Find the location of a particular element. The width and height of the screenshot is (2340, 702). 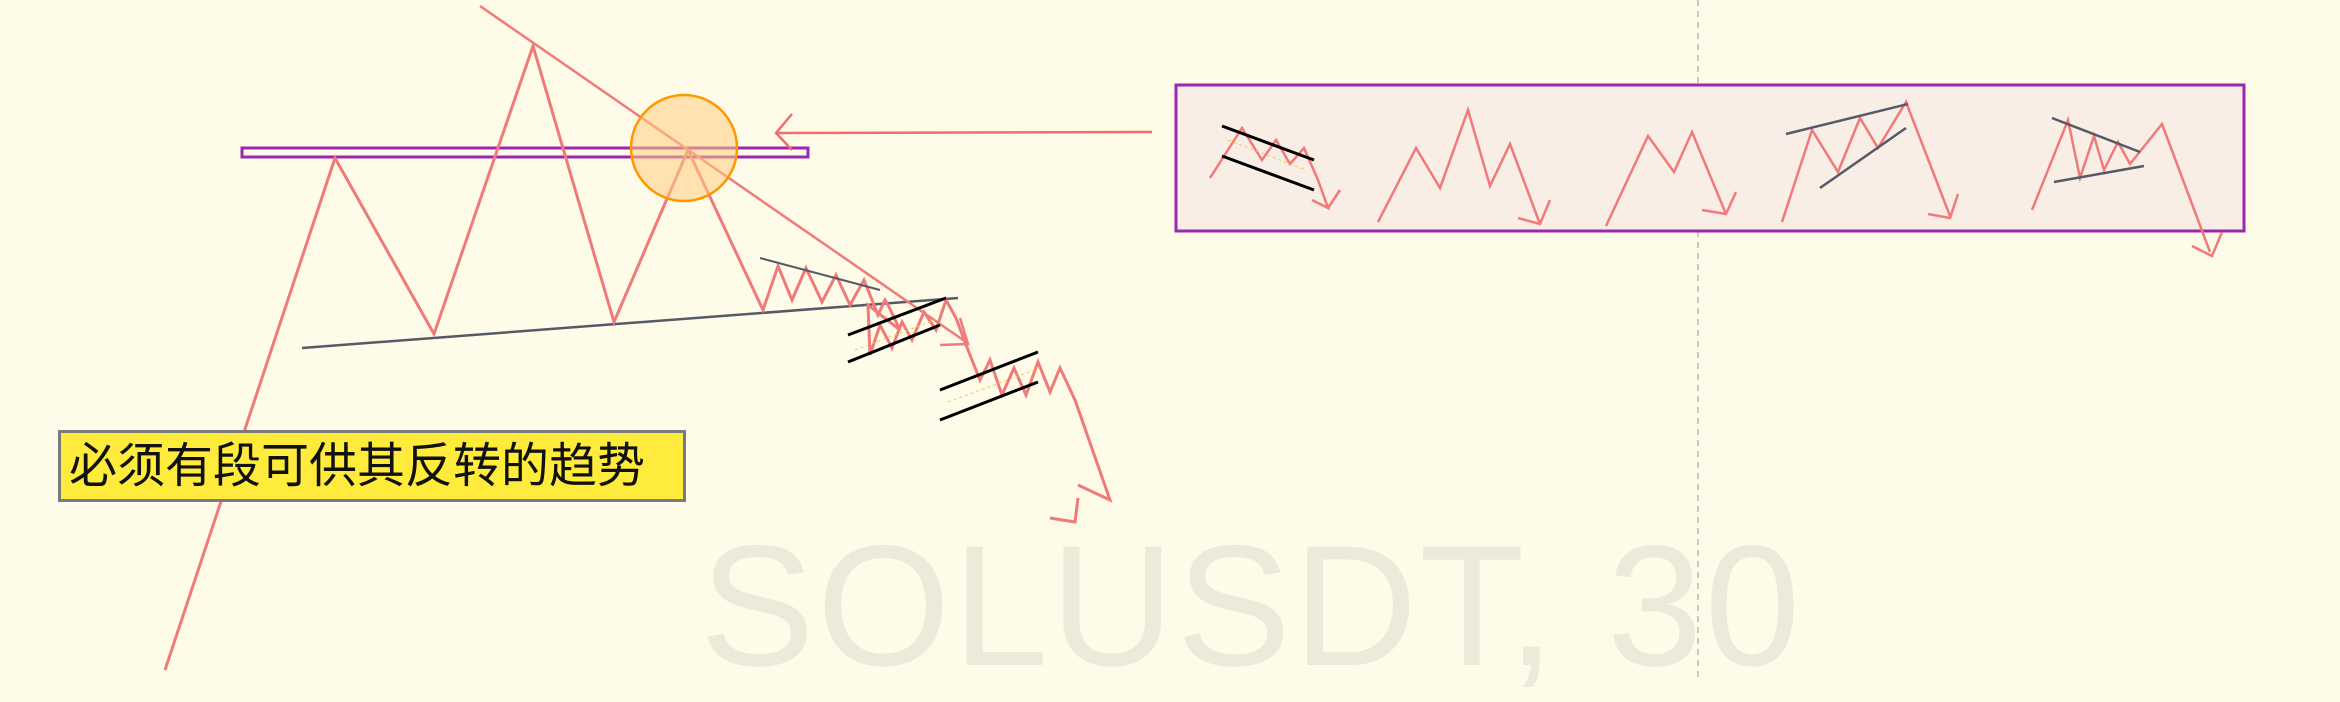

example-descending-triangle is located at coordinates (2127, 186).